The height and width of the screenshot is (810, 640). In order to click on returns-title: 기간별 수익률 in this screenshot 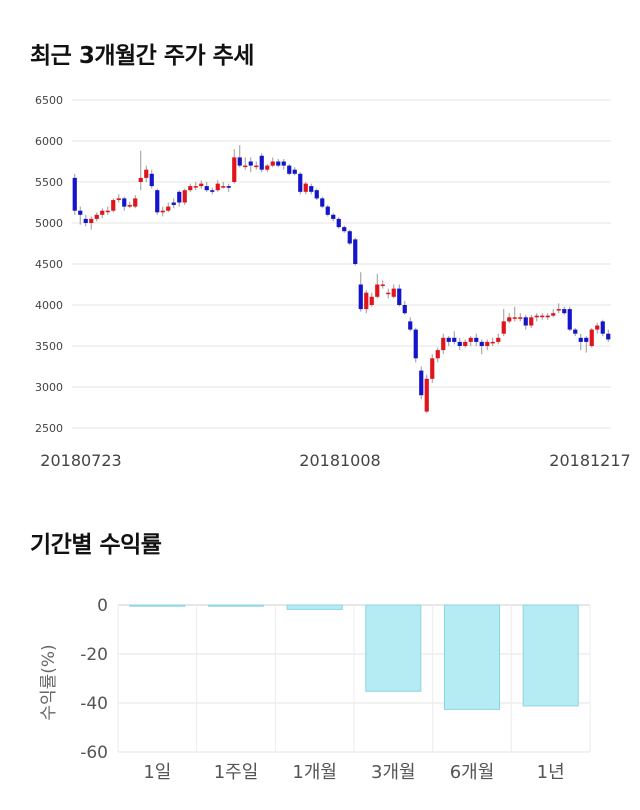, I will do `click(96, 545)`.